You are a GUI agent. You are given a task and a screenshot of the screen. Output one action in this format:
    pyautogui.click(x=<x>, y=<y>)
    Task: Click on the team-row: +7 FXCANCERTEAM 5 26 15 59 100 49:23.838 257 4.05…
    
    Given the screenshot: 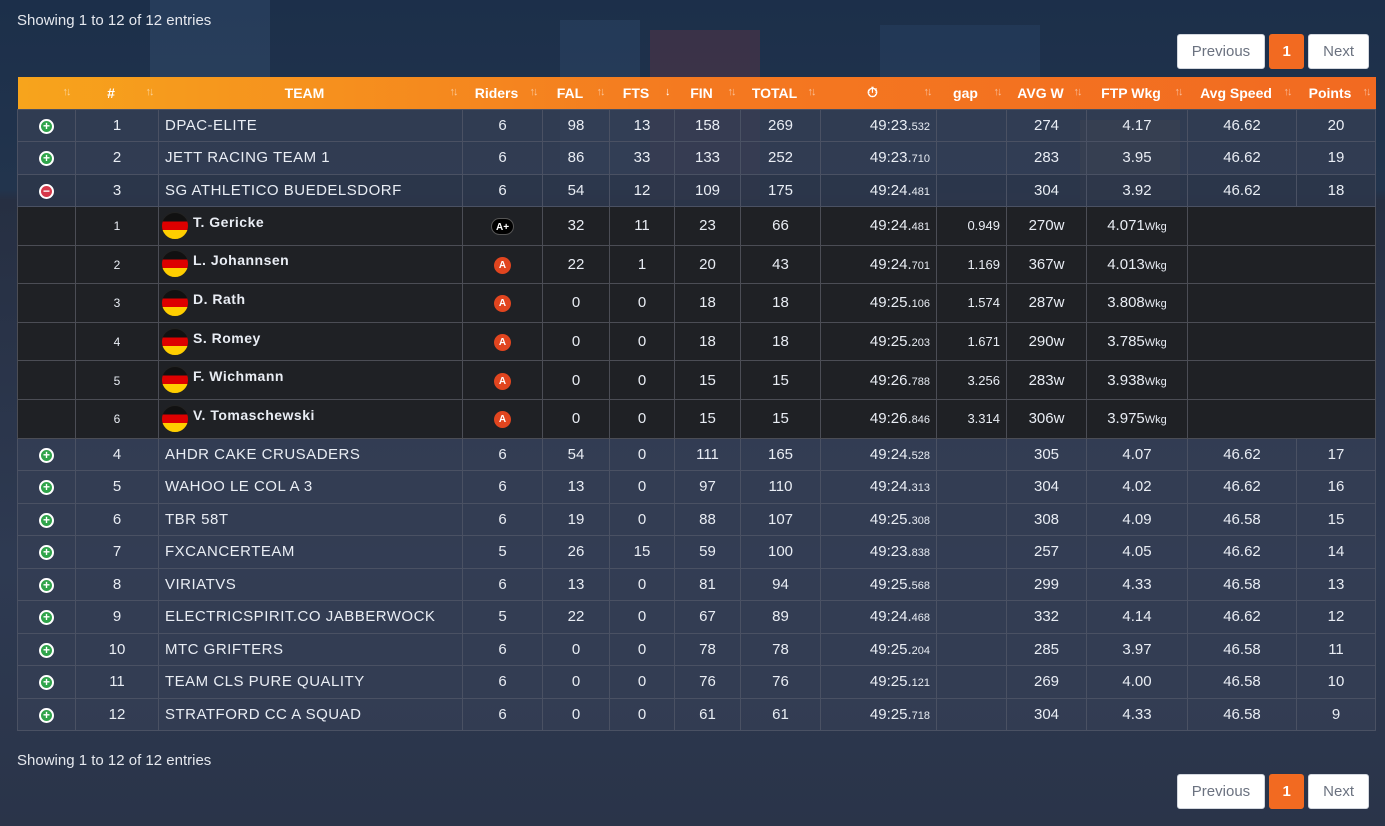 What is the action you would take?
    pyautogui.click(x=696, y=552)
    